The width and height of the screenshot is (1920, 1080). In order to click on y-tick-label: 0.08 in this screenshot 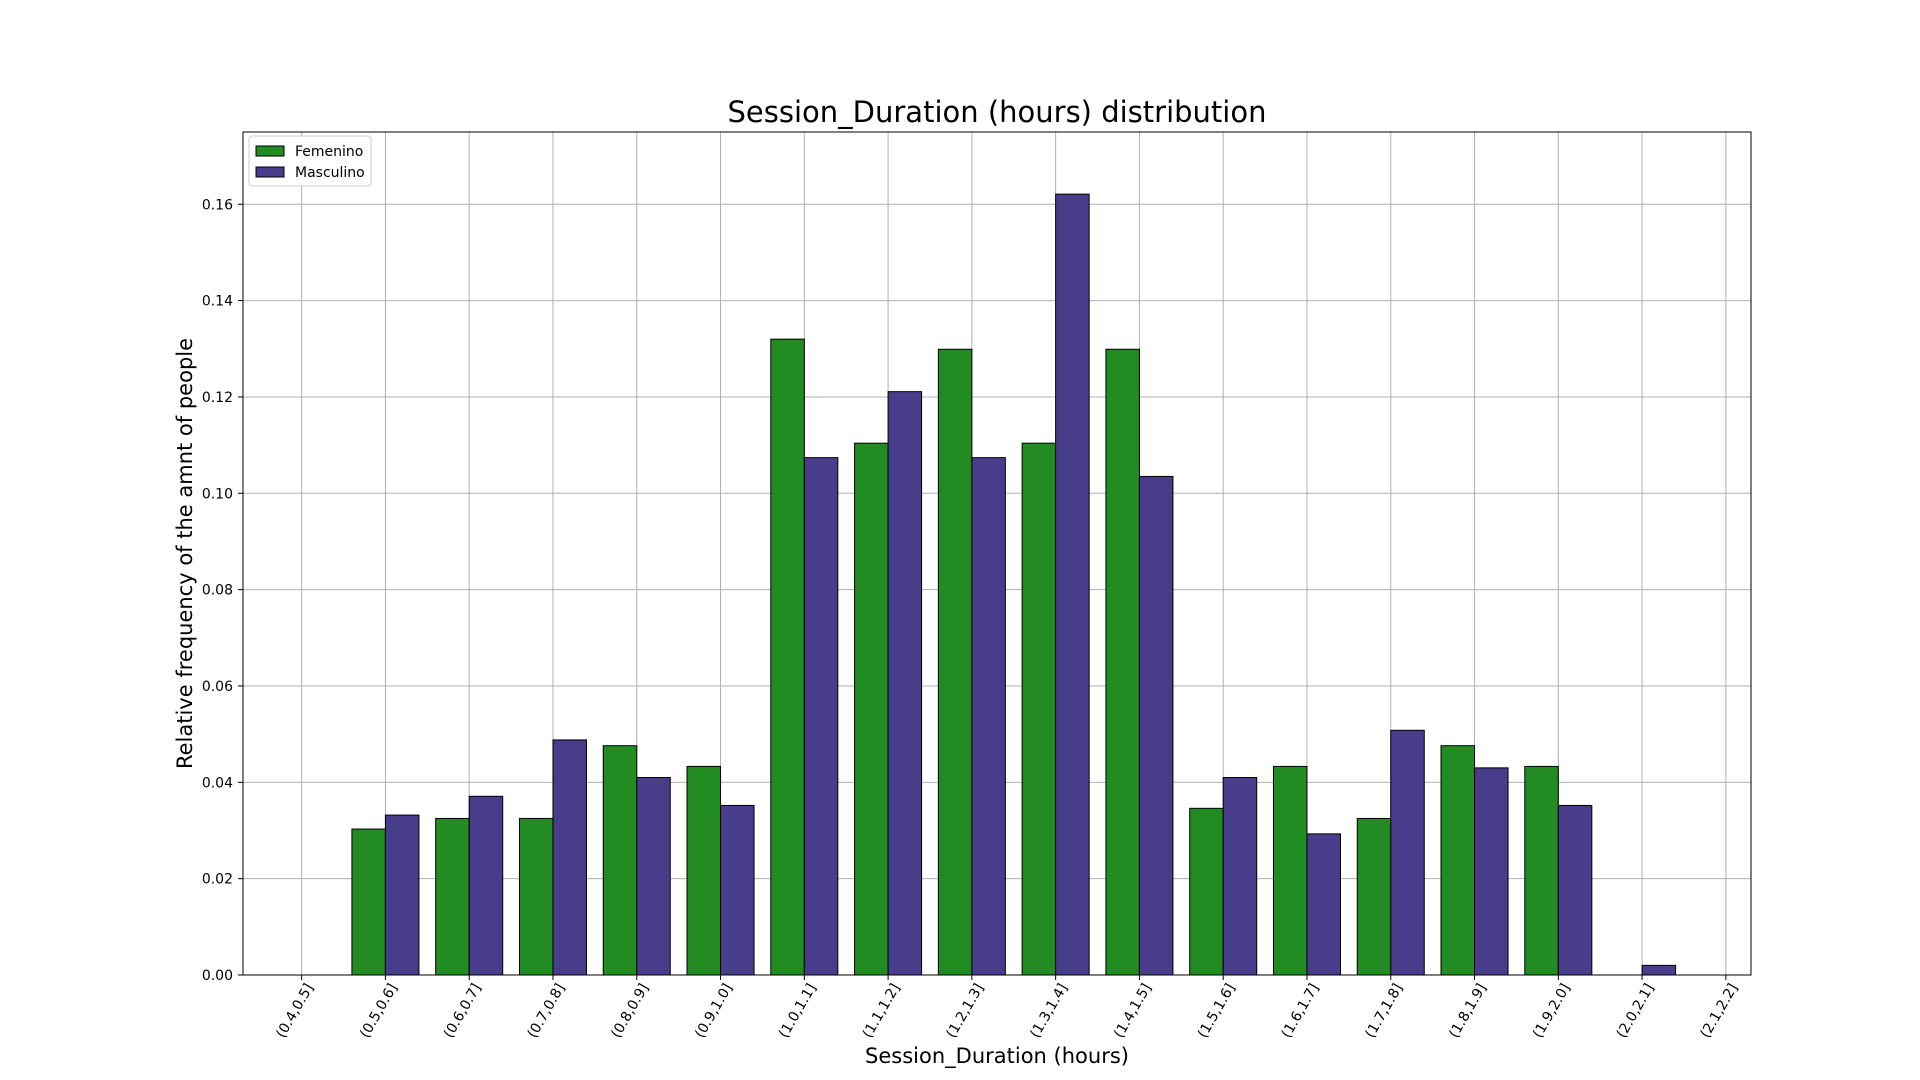, I will do `click(217, 591)`.